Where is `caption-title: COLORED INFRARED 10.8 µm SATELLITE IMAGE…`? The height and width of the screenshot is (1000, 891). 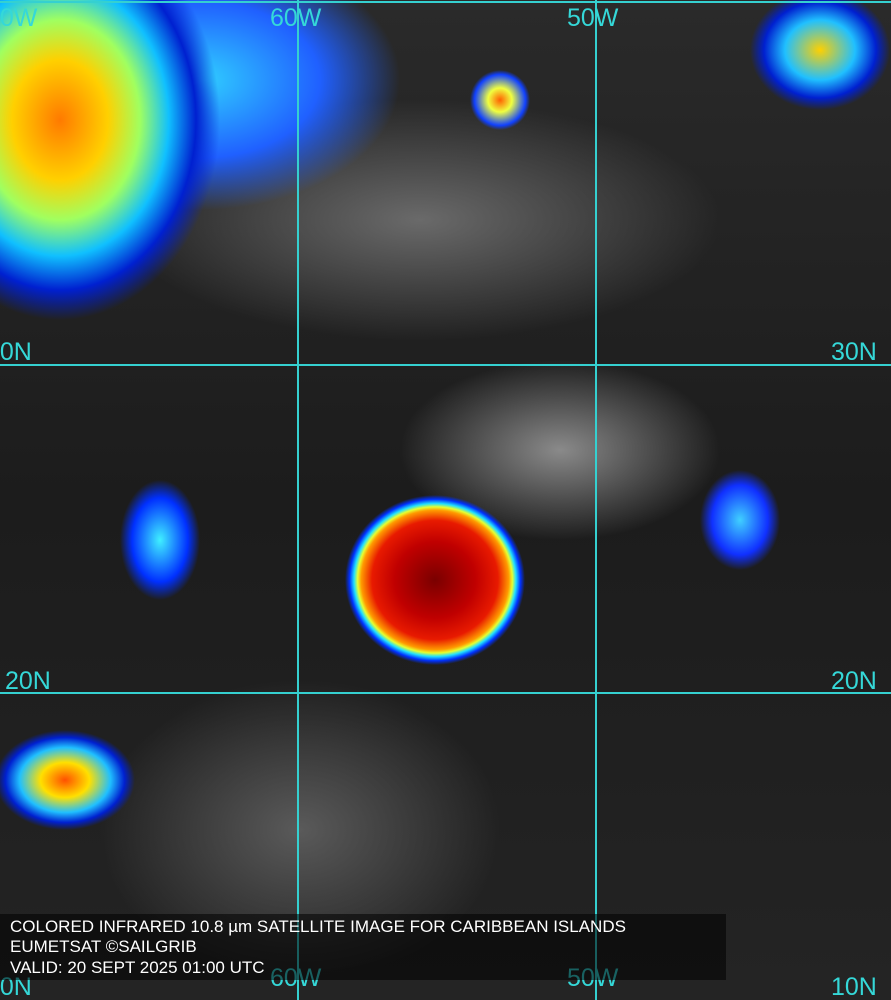
caption-title: COLORED INFRARED 10.8 µm SATELLITE IMAGE… is located at coordinates (318, 926).